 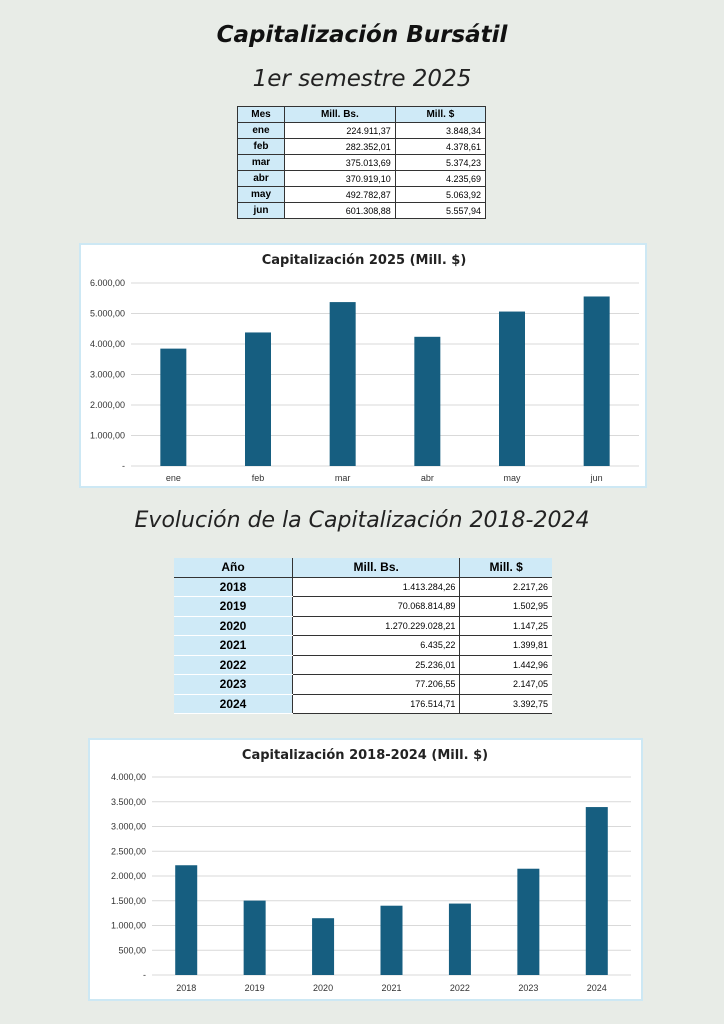 I want to click on x-tick-label: 2018, so click(x=186, y=988).